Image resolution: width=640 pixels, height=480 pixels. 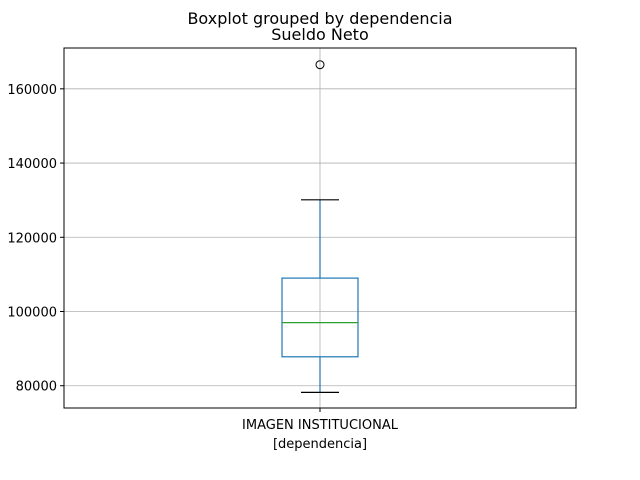 What do you see at coordinates (320, 425) in the screenshot?
I see `x-tick-label: IMAGEN INSTITUCIONAL` at bounding box center [320, 425].